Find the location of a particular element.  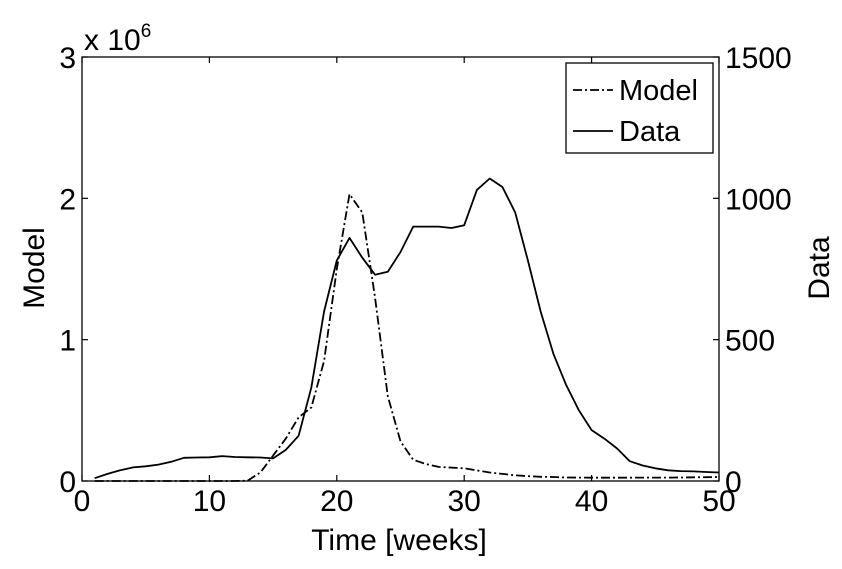

legend-box is located at coordinates (639, 108).